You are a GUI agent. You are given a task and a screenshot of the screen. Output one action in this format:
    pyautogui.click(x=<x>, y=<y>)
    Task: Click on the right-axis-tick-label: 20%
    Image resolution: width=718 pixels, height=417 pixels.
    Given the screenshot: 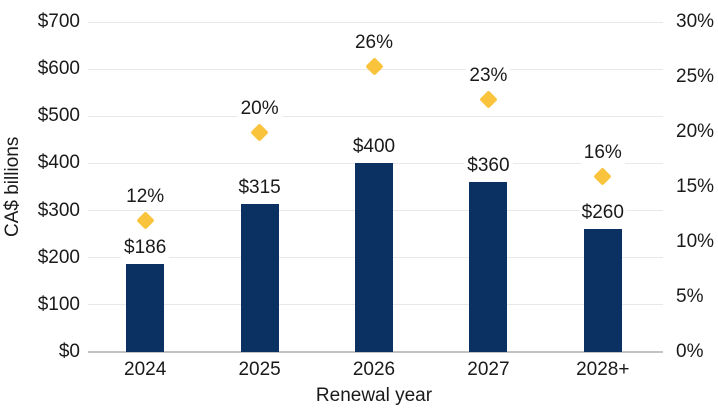 What is the action you would take?
    pyautogui.click(x=695, y=131)
    